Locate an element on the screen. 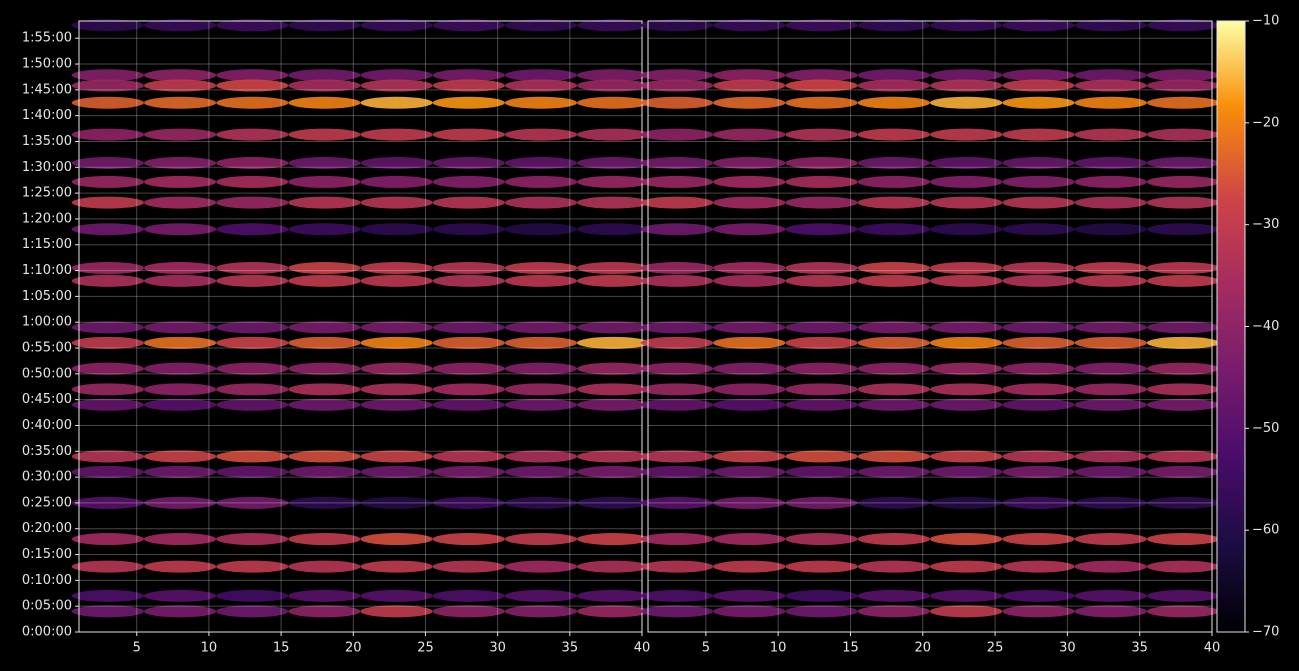  y-tick-label: 1:10:00 is located at coordinates (47, 270).